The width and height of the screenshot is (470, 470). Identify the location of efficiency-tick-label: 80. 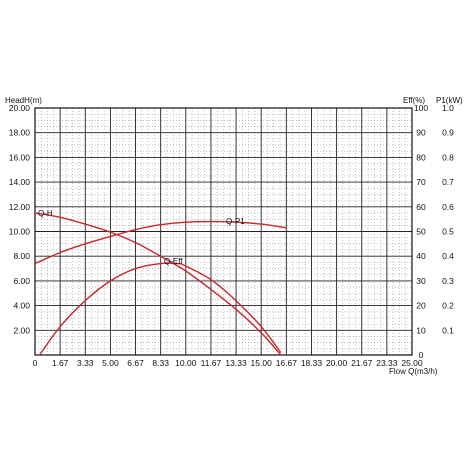
(421, 157).